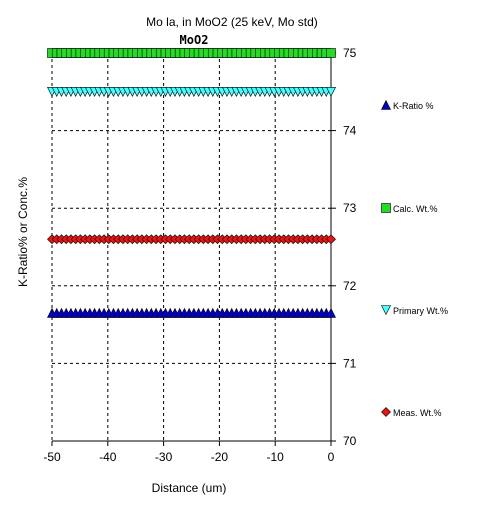  What do you see at coordinates (386, 104) in the screenshot?
I see `legend-marker-k-ratio` at bounding box center [386, 104].